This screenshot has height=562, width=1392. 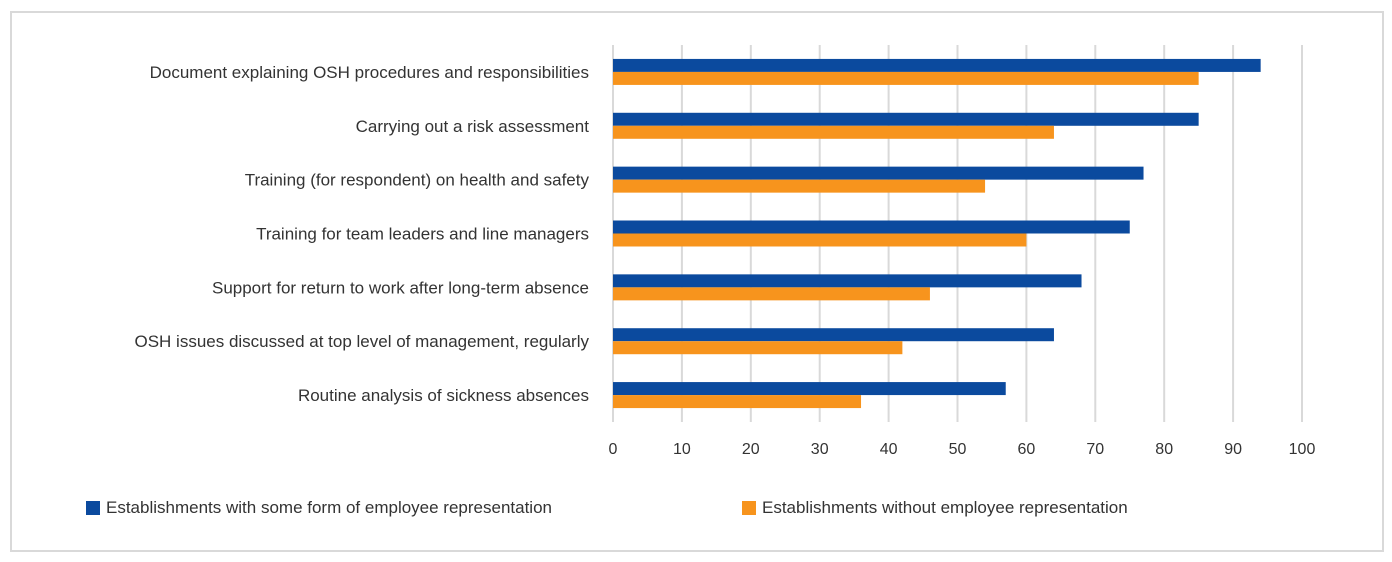 I want to click on x-tick-label: 50, so click(x=958, y=449).